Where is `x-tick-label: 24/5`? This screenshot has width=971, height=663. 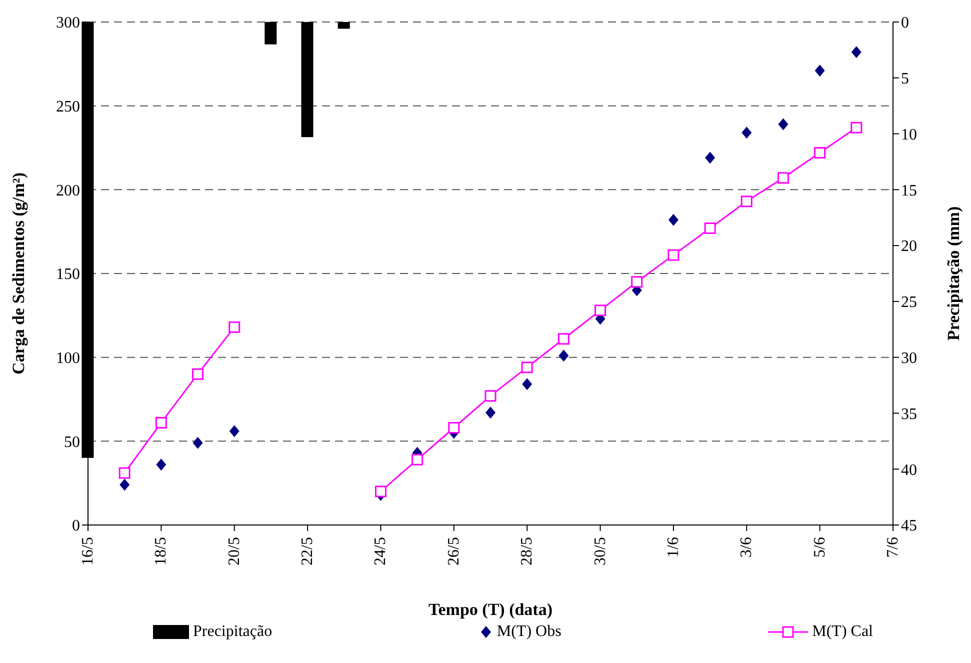 x-tick-label: 24/5 is located at coordinates (381, 551).